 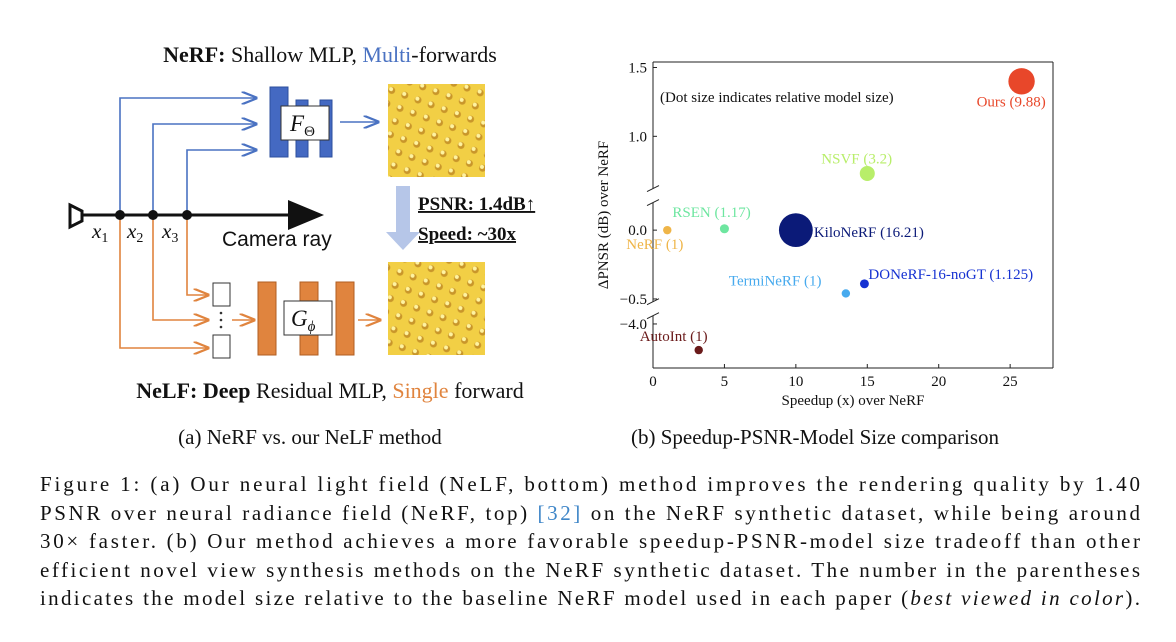 I want to click on orange-rays, so click(x=249, y=281).